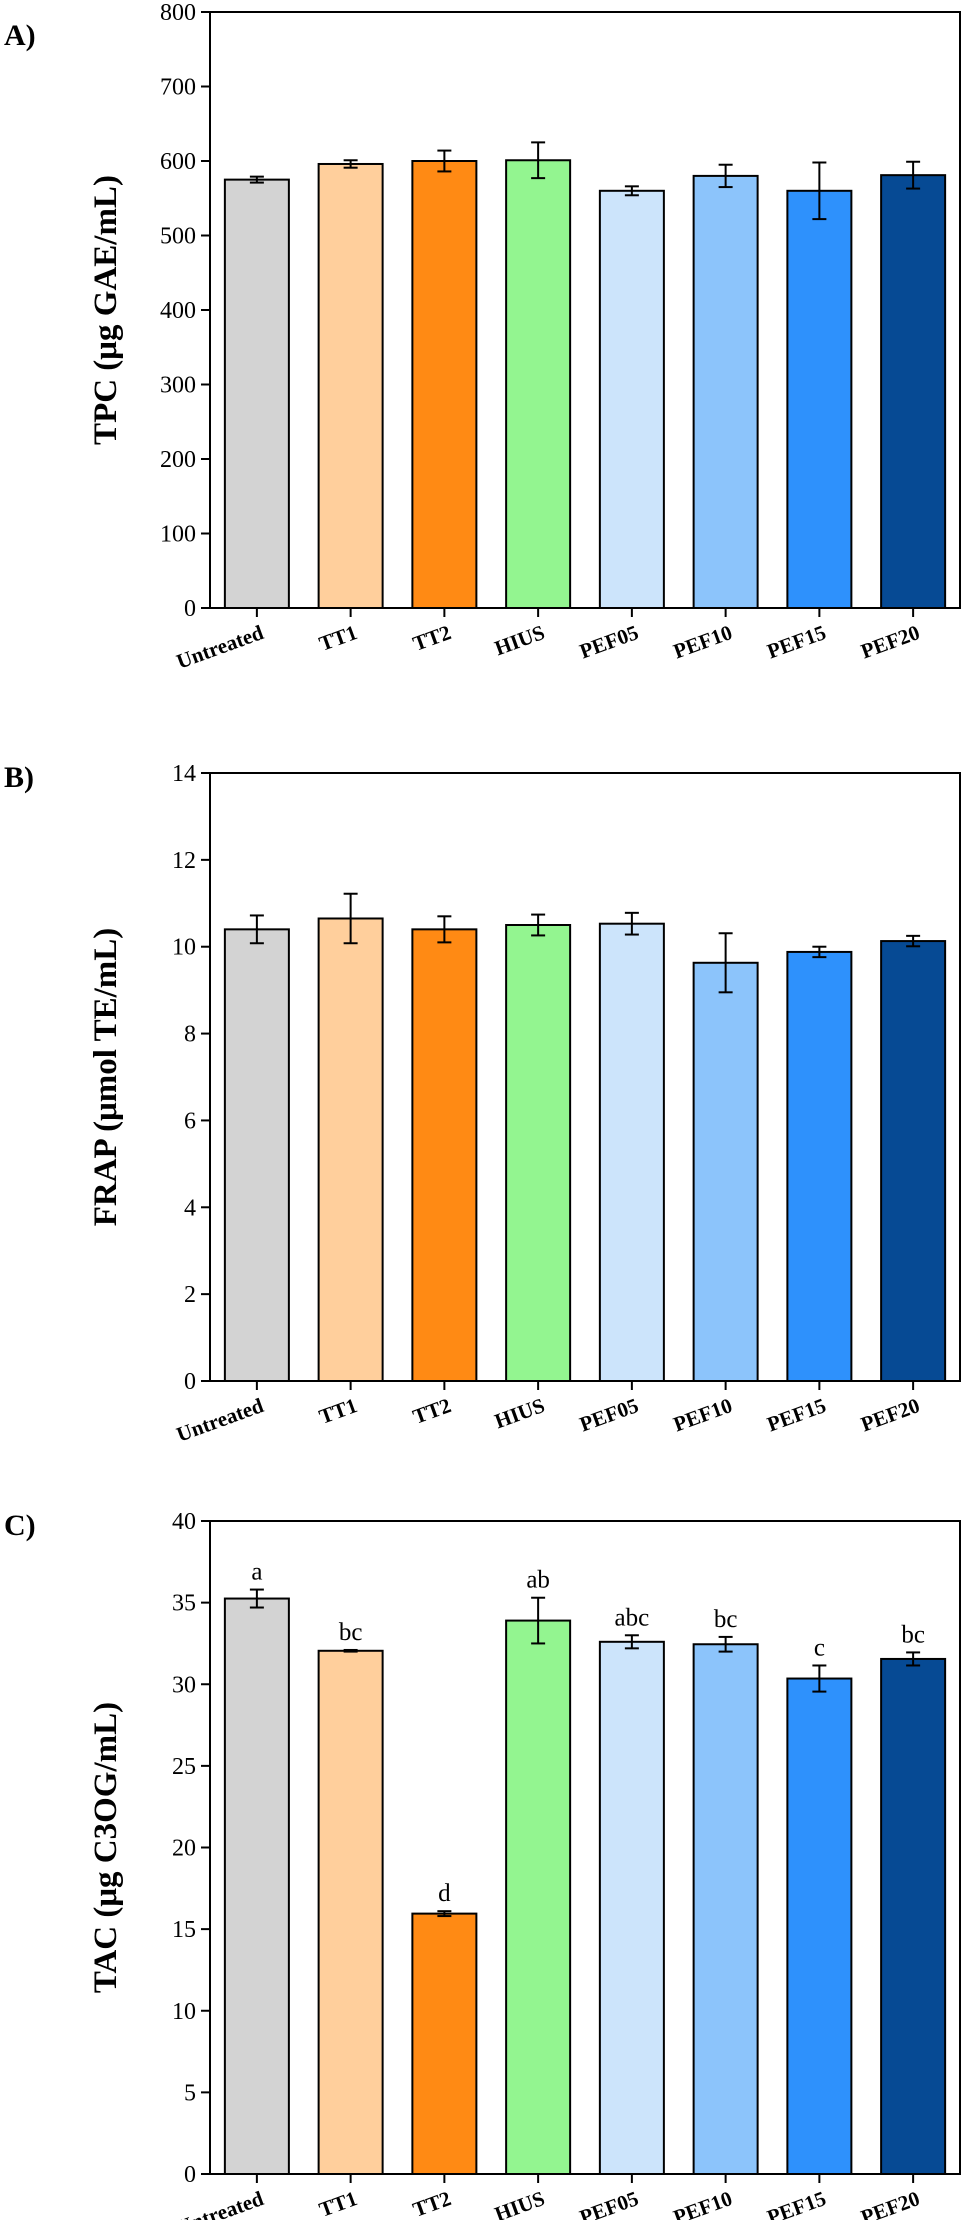 This screenshot has width=969, height=2220. I want to click on y-tick-label: 15, so click(184, 1930).